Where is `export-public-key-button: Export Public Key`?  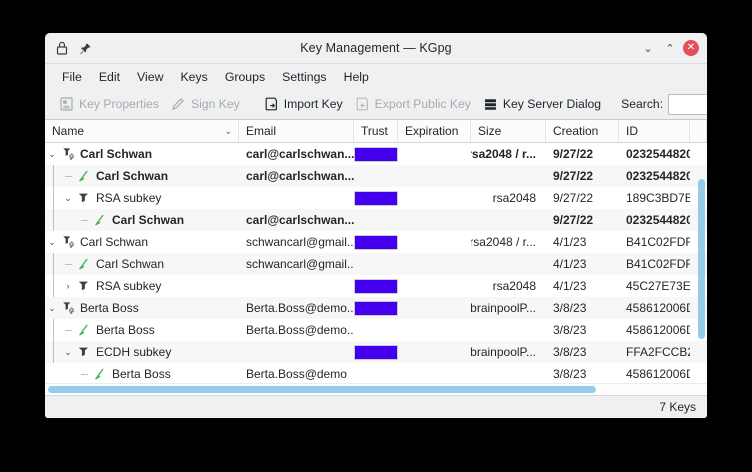 export-public-key-button: Export Public Key is located at coordinates (413, 104).